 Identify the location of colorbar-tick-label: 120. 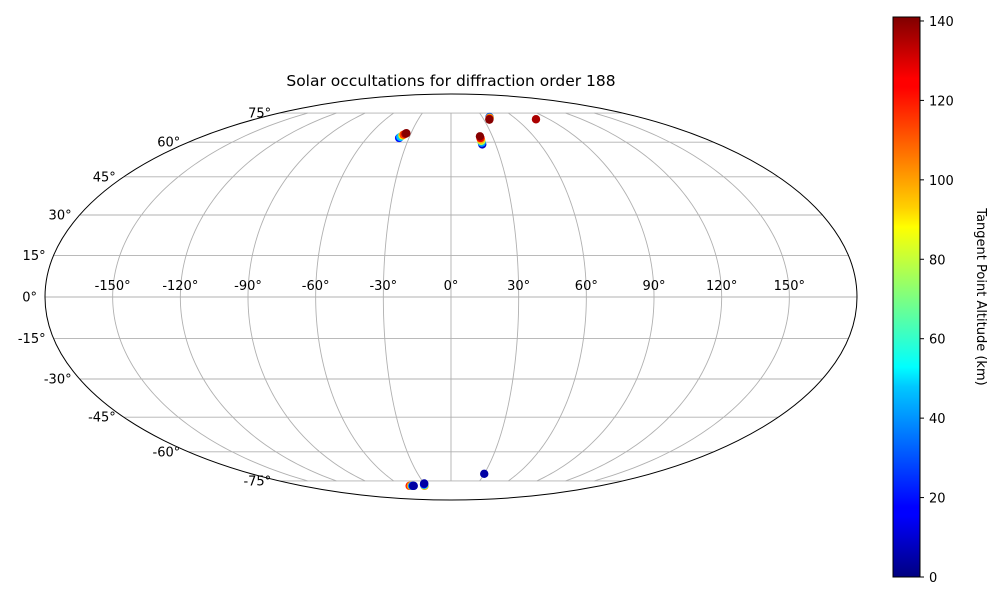
(941, 101).